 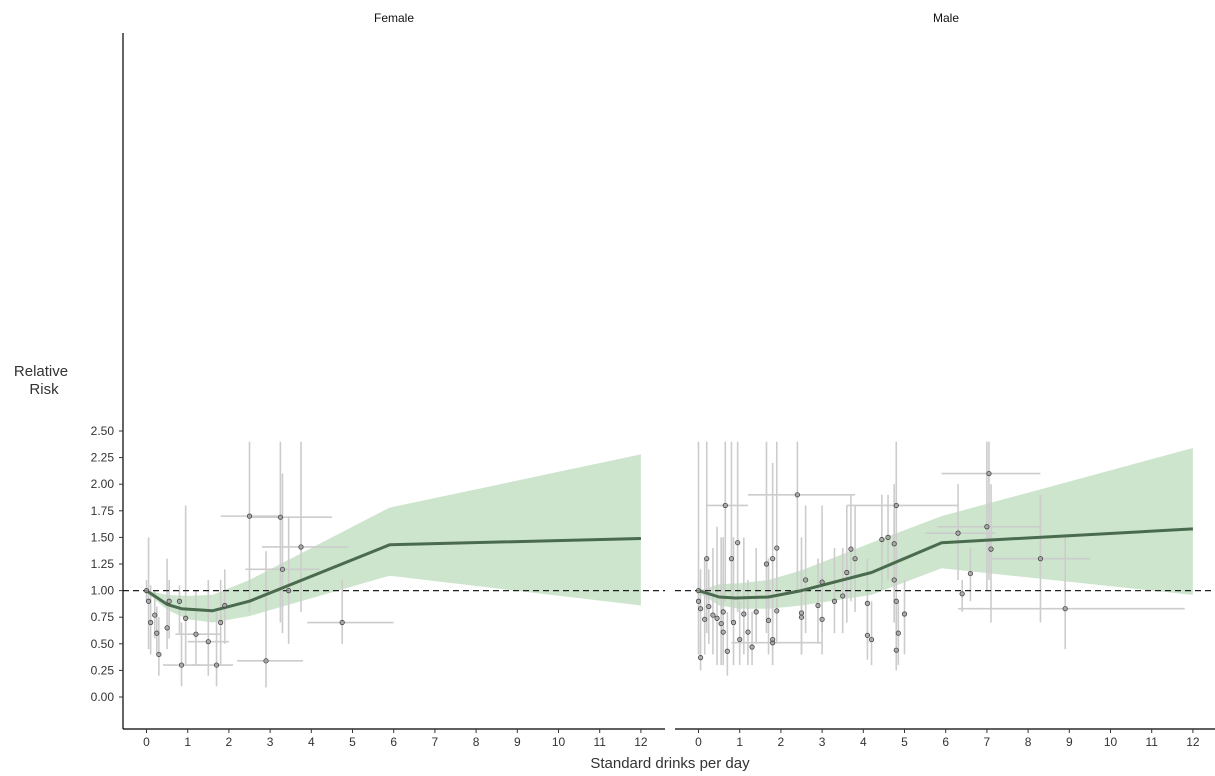 What do you see at coordinates (945, 563) in the screenshot?
I see `risk-curve-male` at bounding box center [945, 563].